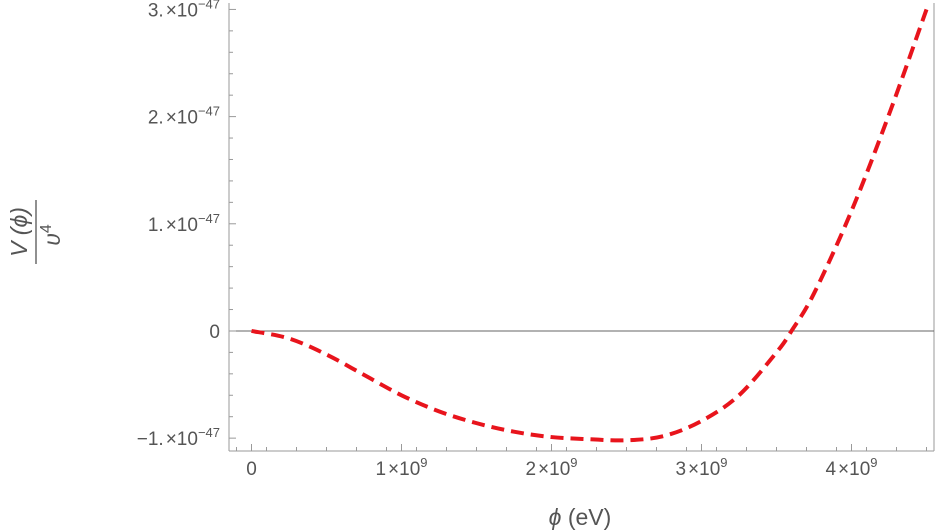  What do you see at coordinates (35, 232) in the screenshot?
I see `y-axis-label: V (ϕ) υ4` at bounding box center [35, 232].